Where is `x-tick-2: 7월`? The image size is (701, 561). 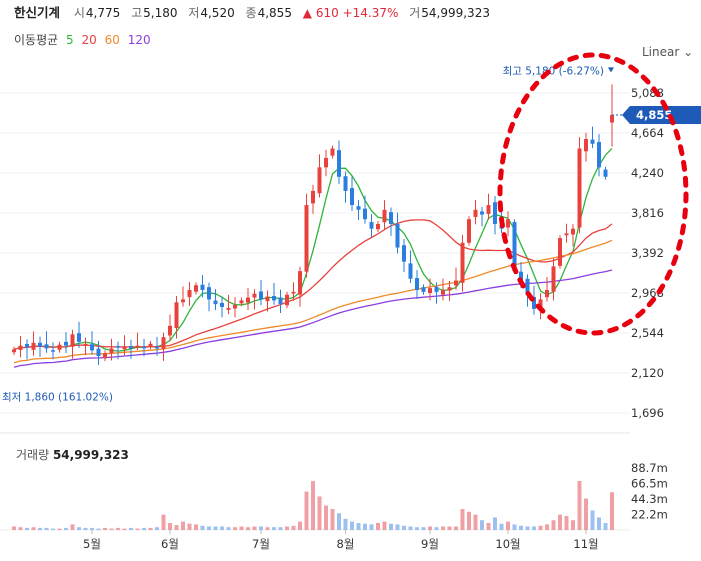
x-tick-2: 7월 is located at coordinates (261, 544).